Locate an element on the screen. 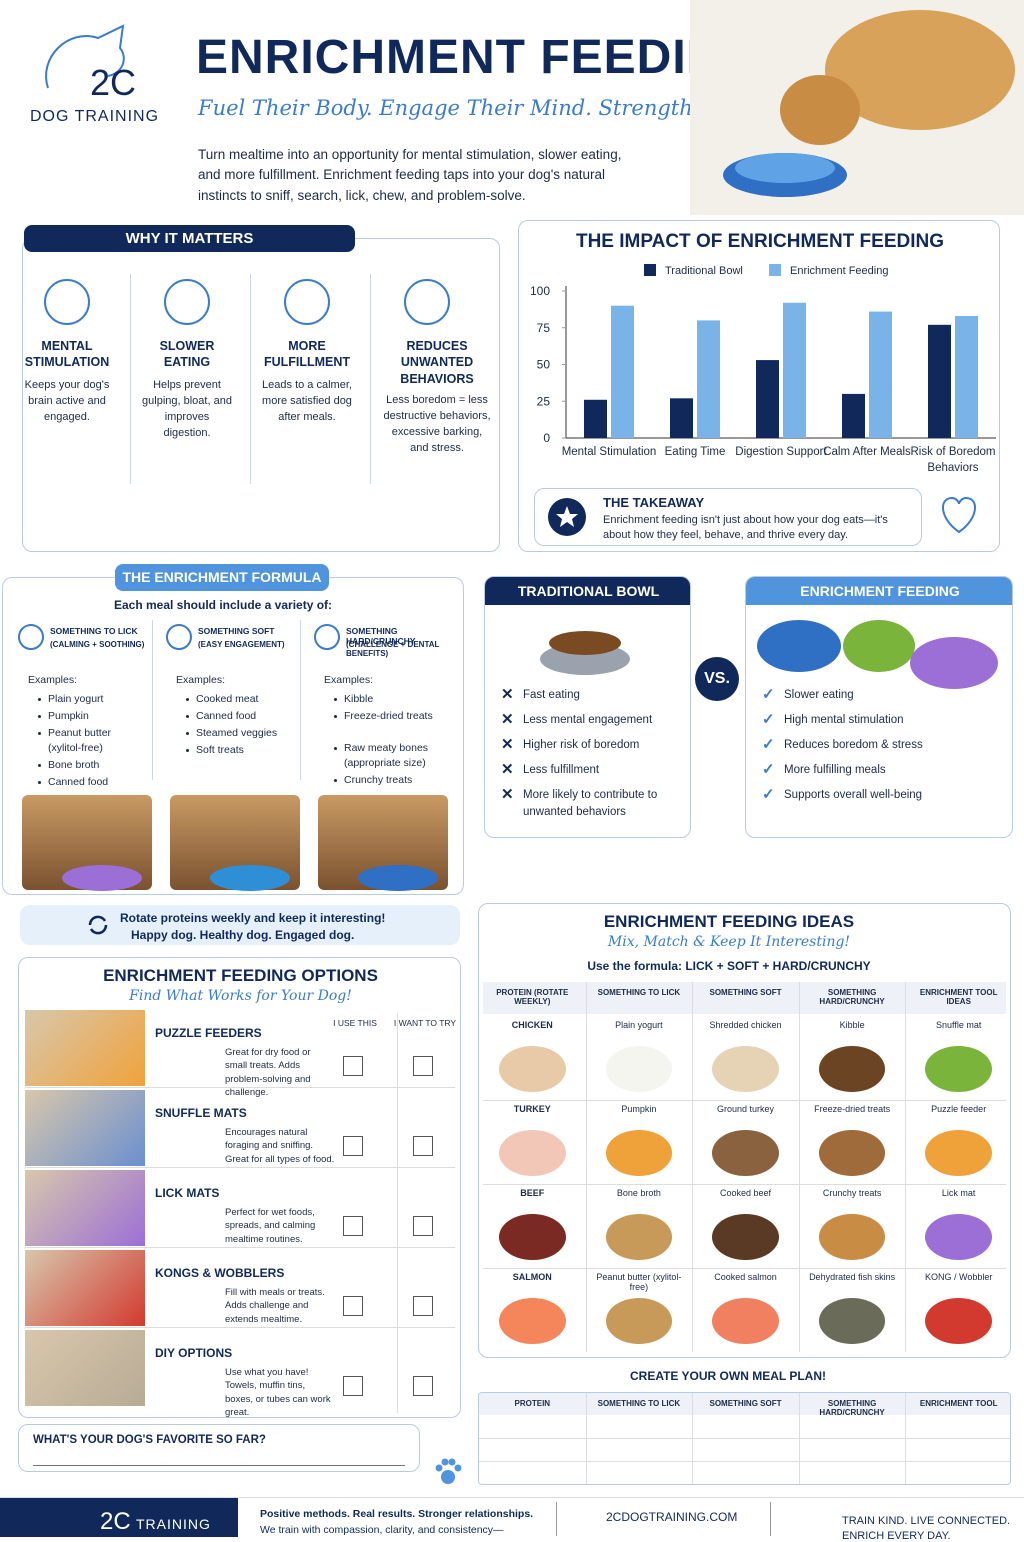 Image resolution: width=1024 pixels, height=1542 pixels. column-header: I USE THIS is located at coordinates (355, 1023).